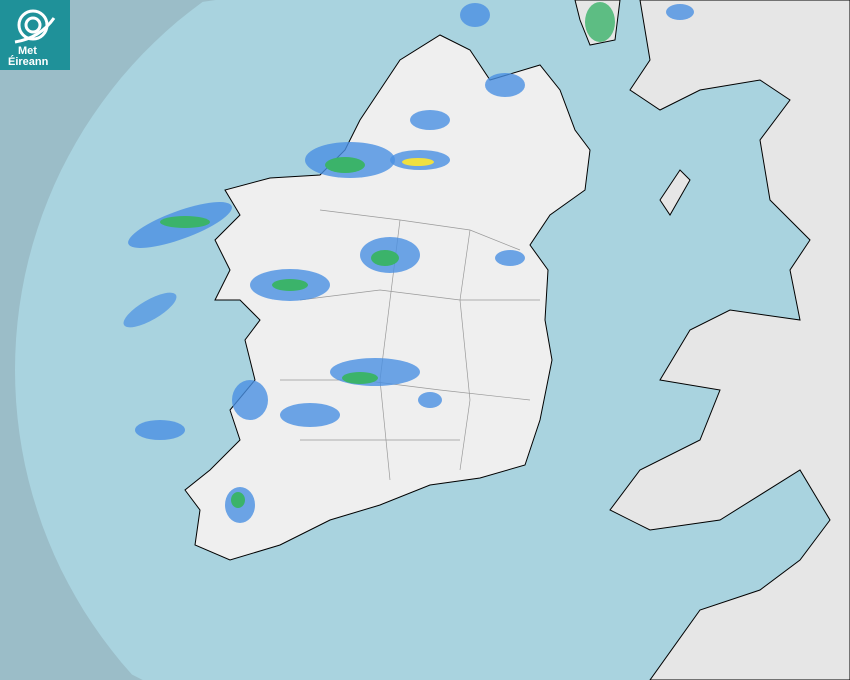 This screenshot has height=680, width=850. Describe the element at coordinates (675, 192) in the screenshot. I see `isle-of-man-land` at that location.